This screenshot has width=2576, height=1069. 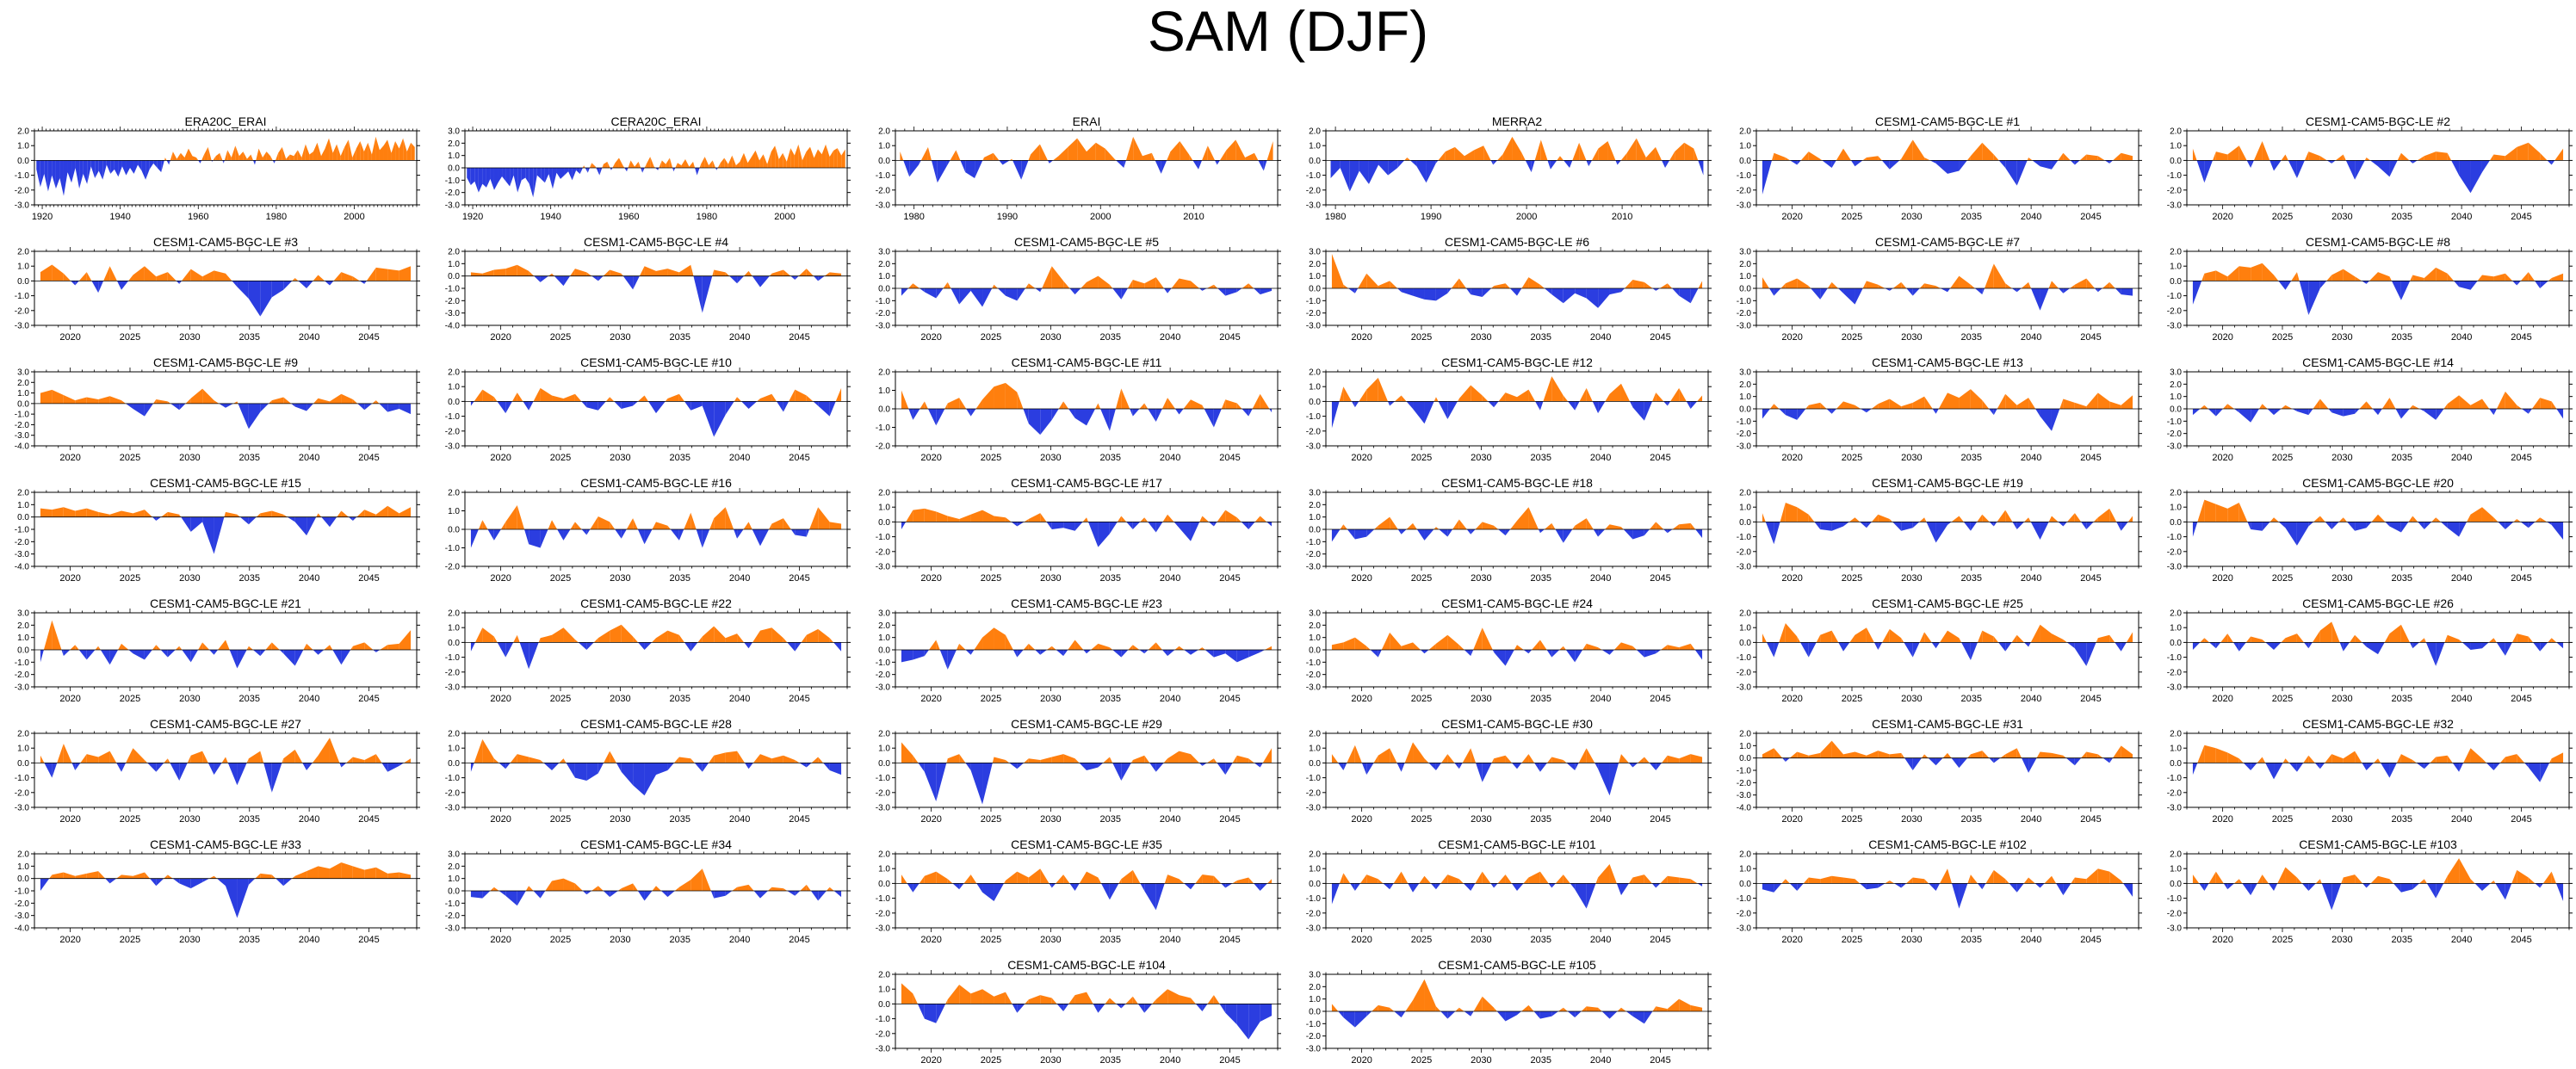 I want to click on x-tick-label: 2025, so click(x=560, y=458).